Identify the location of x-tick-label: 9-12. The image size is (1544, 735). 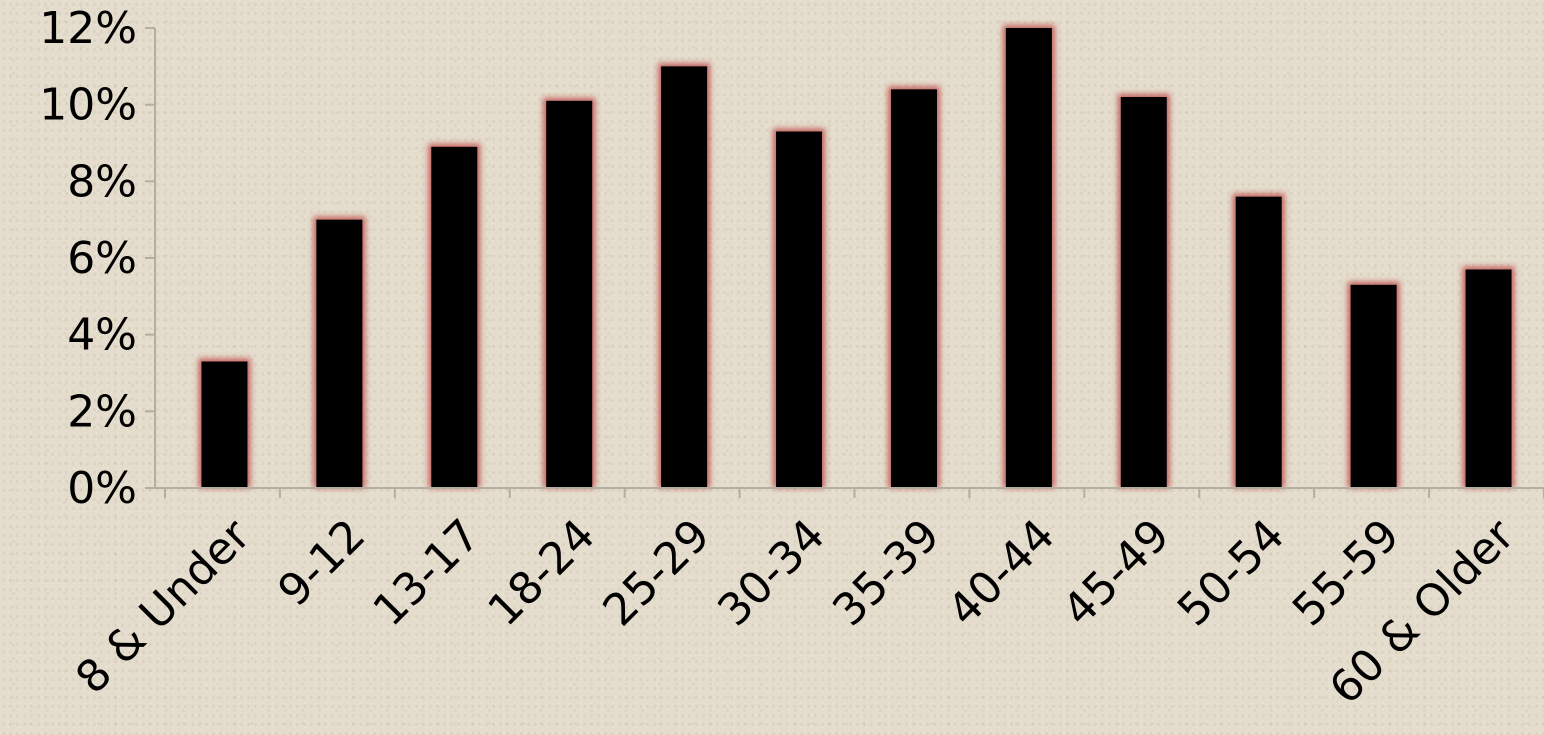
(321, 563).